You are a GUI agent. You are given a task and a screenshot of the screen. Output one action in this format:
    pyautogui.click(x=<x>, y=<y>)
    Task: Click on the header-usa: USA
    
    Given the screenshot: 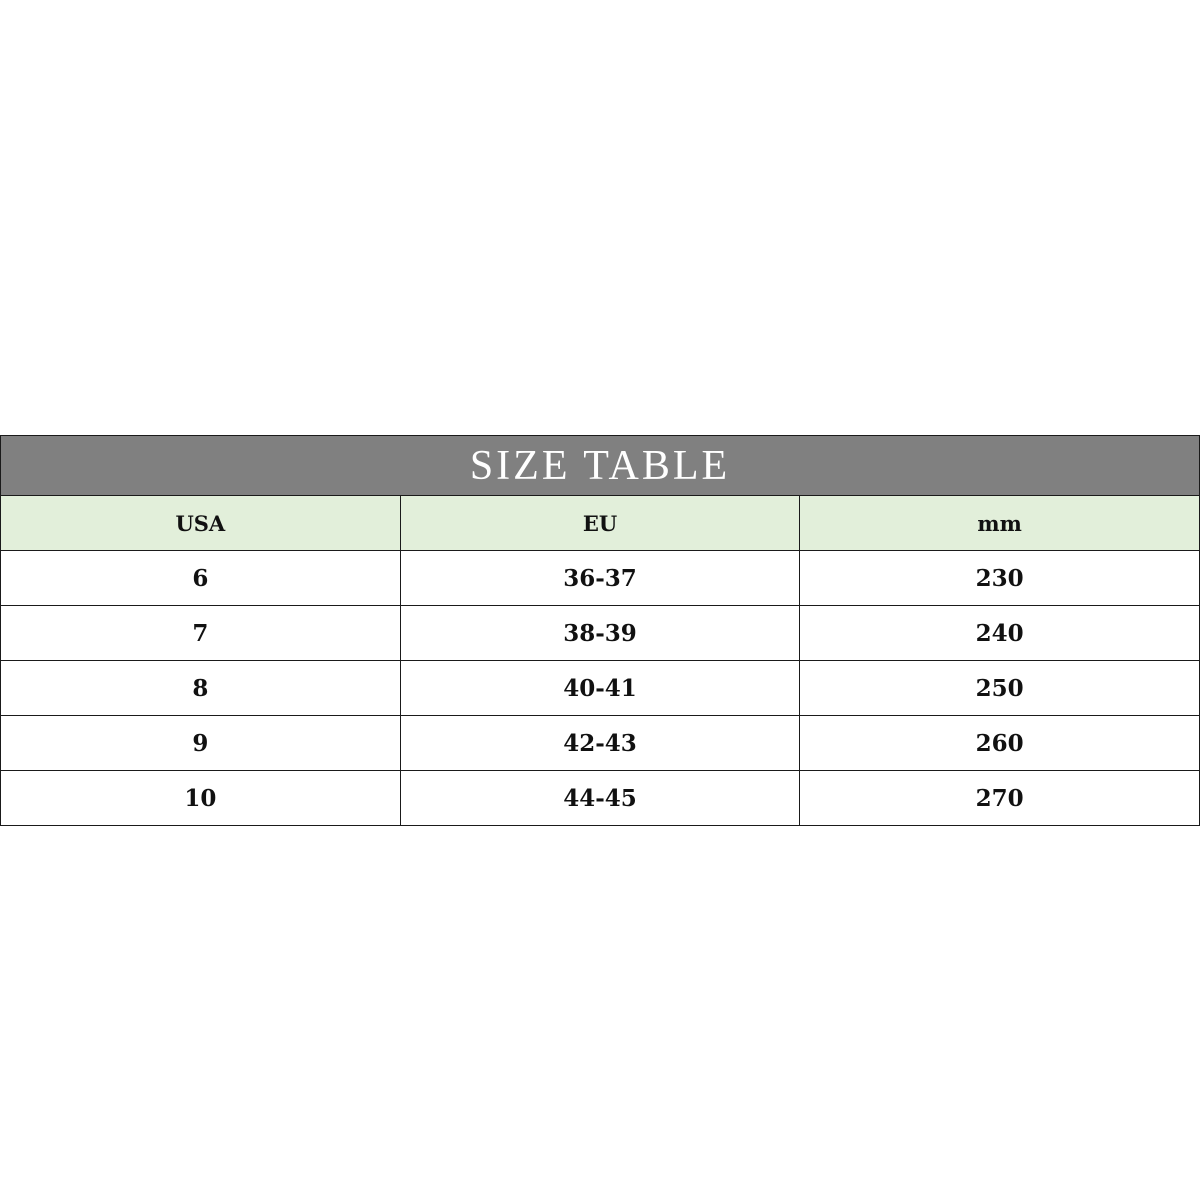 What is the action you would take?
    pyautogui.click(x=200, y=523)
    